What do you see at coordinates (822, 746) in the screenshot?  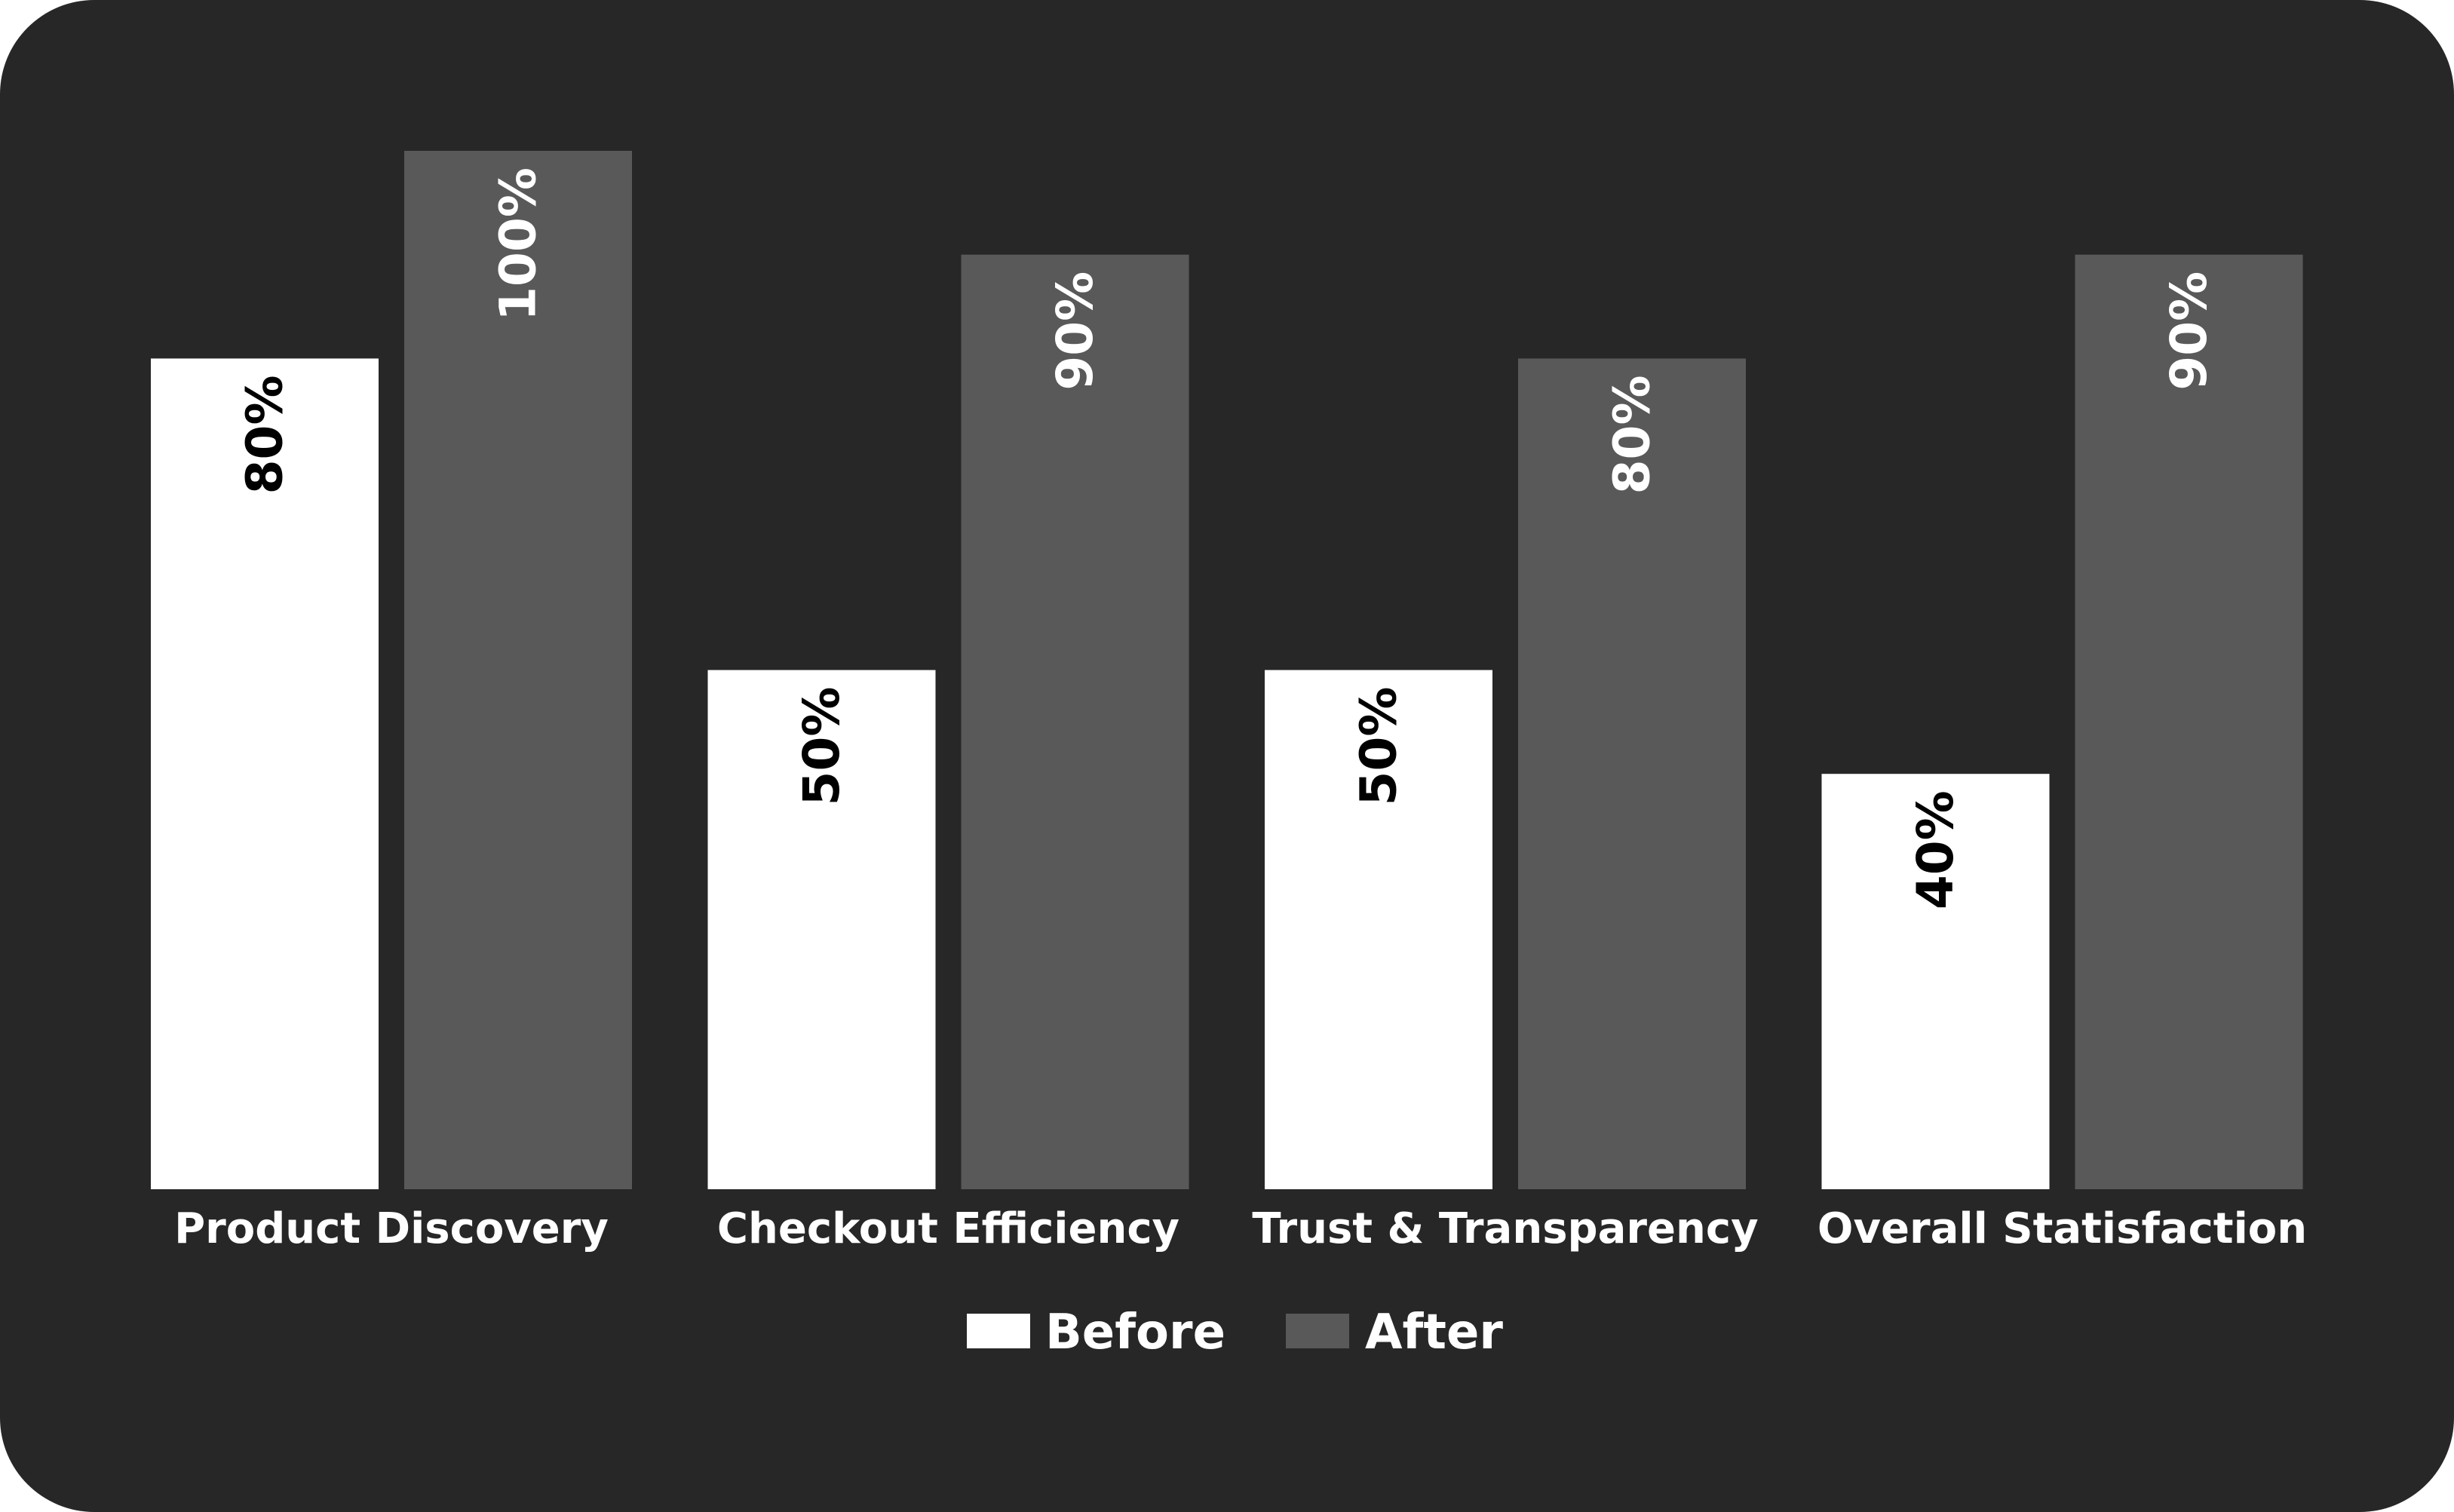 I see `value-label-before-checkout-efficiency: 50%` at bounding box center [822, 746].